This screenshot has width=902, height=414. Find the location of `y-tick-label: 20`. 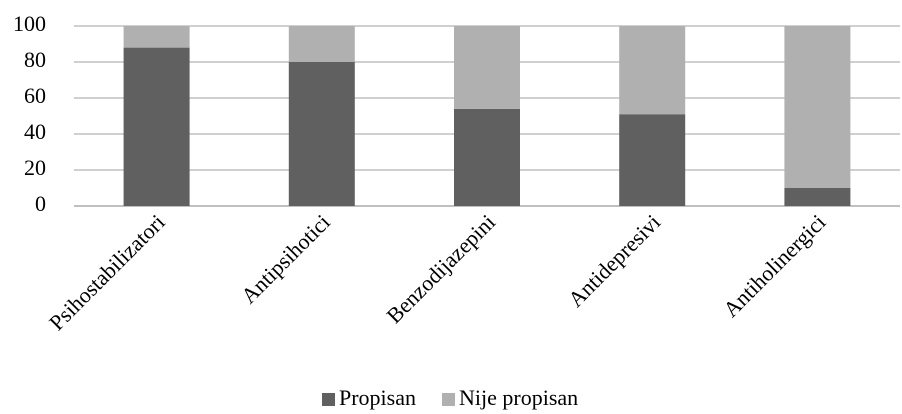

y-tick-label: 20 is located at coordinates (35, 167).